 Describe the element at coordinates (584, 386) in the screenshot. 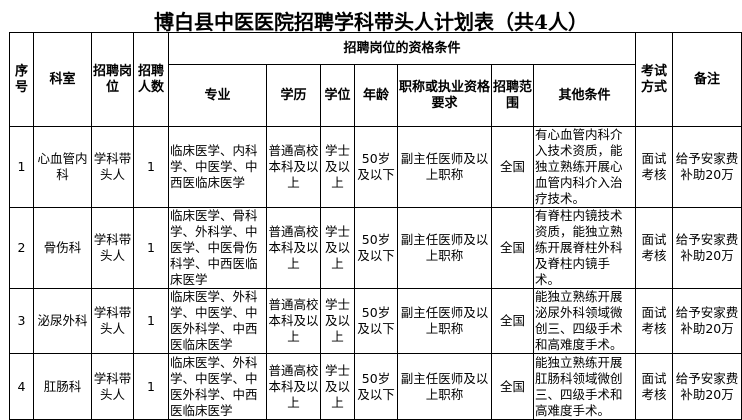

I see `cell-other: 能独立熟练开展肛肠科领域微创三、四级手术和高难度手术。` at that location.